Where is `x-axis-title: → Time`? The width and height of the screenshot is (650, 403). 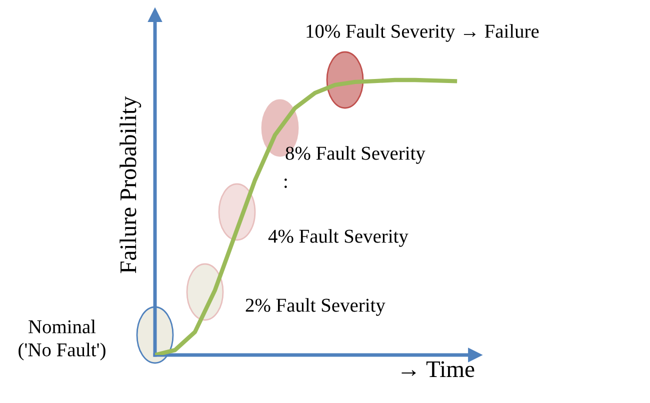
x-axis-title: → Time is located at coordinates (438, 369).